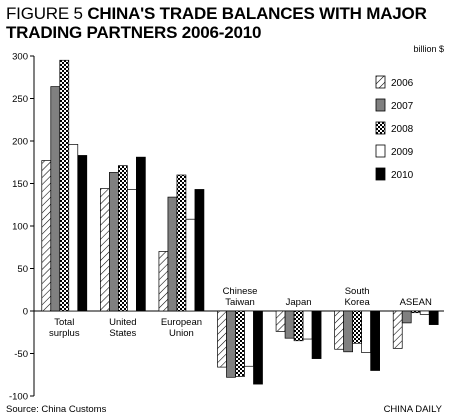 This screenshot has width=450, height=418. I want to click on legend-label-2008: 2008, so click(402, 129).